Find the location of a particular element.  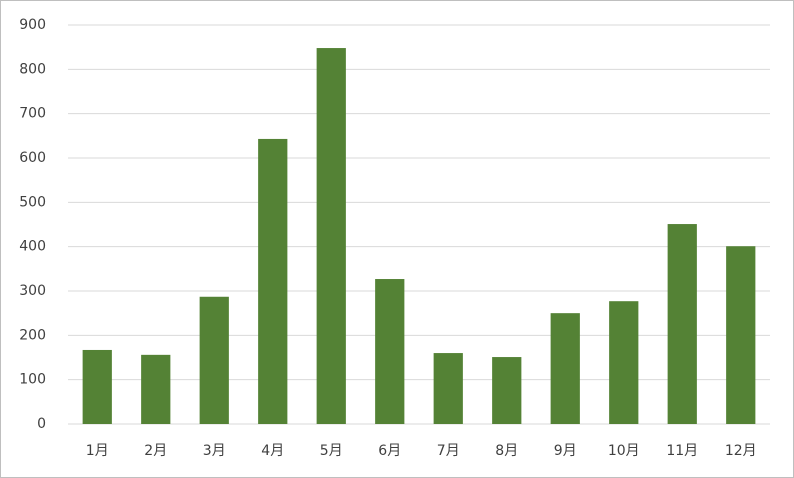

x-tick-label: 12月 is located at coordinates (741, 451).